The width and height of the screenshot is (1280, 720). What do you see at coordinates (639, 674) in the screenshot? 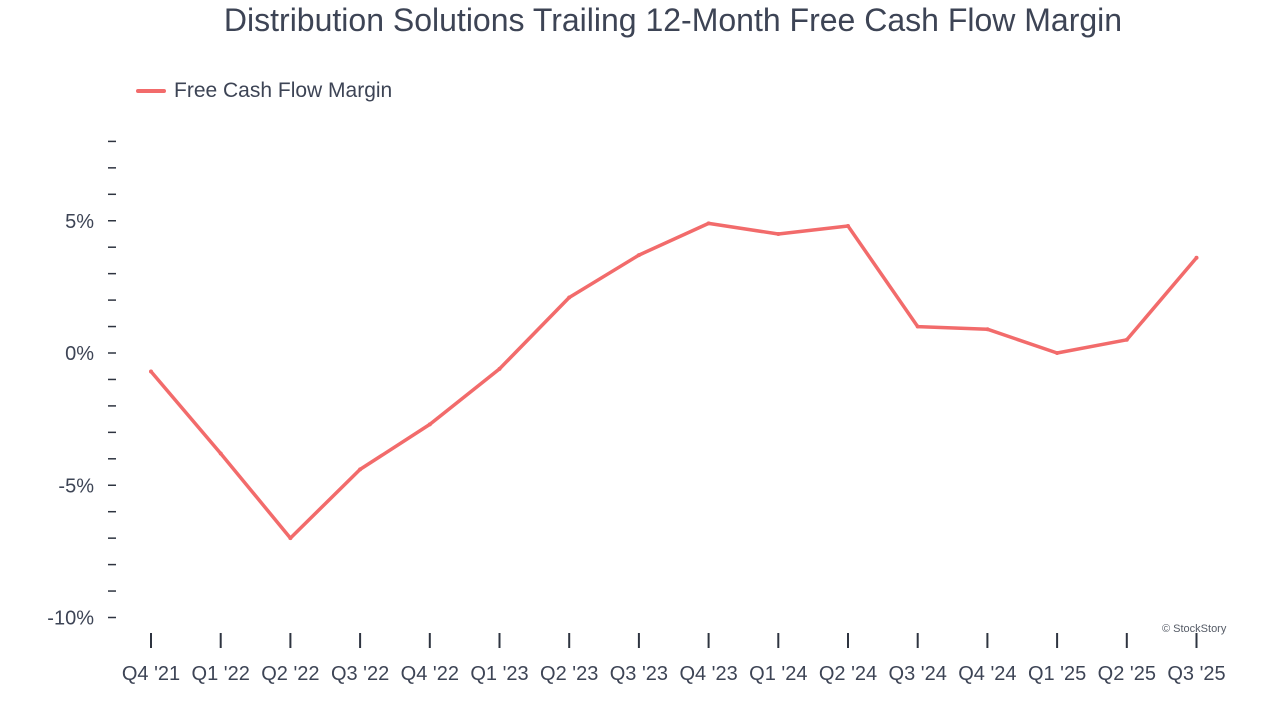
I see `x-tick-label: Q3 '23` at bounding box center [639, 674].